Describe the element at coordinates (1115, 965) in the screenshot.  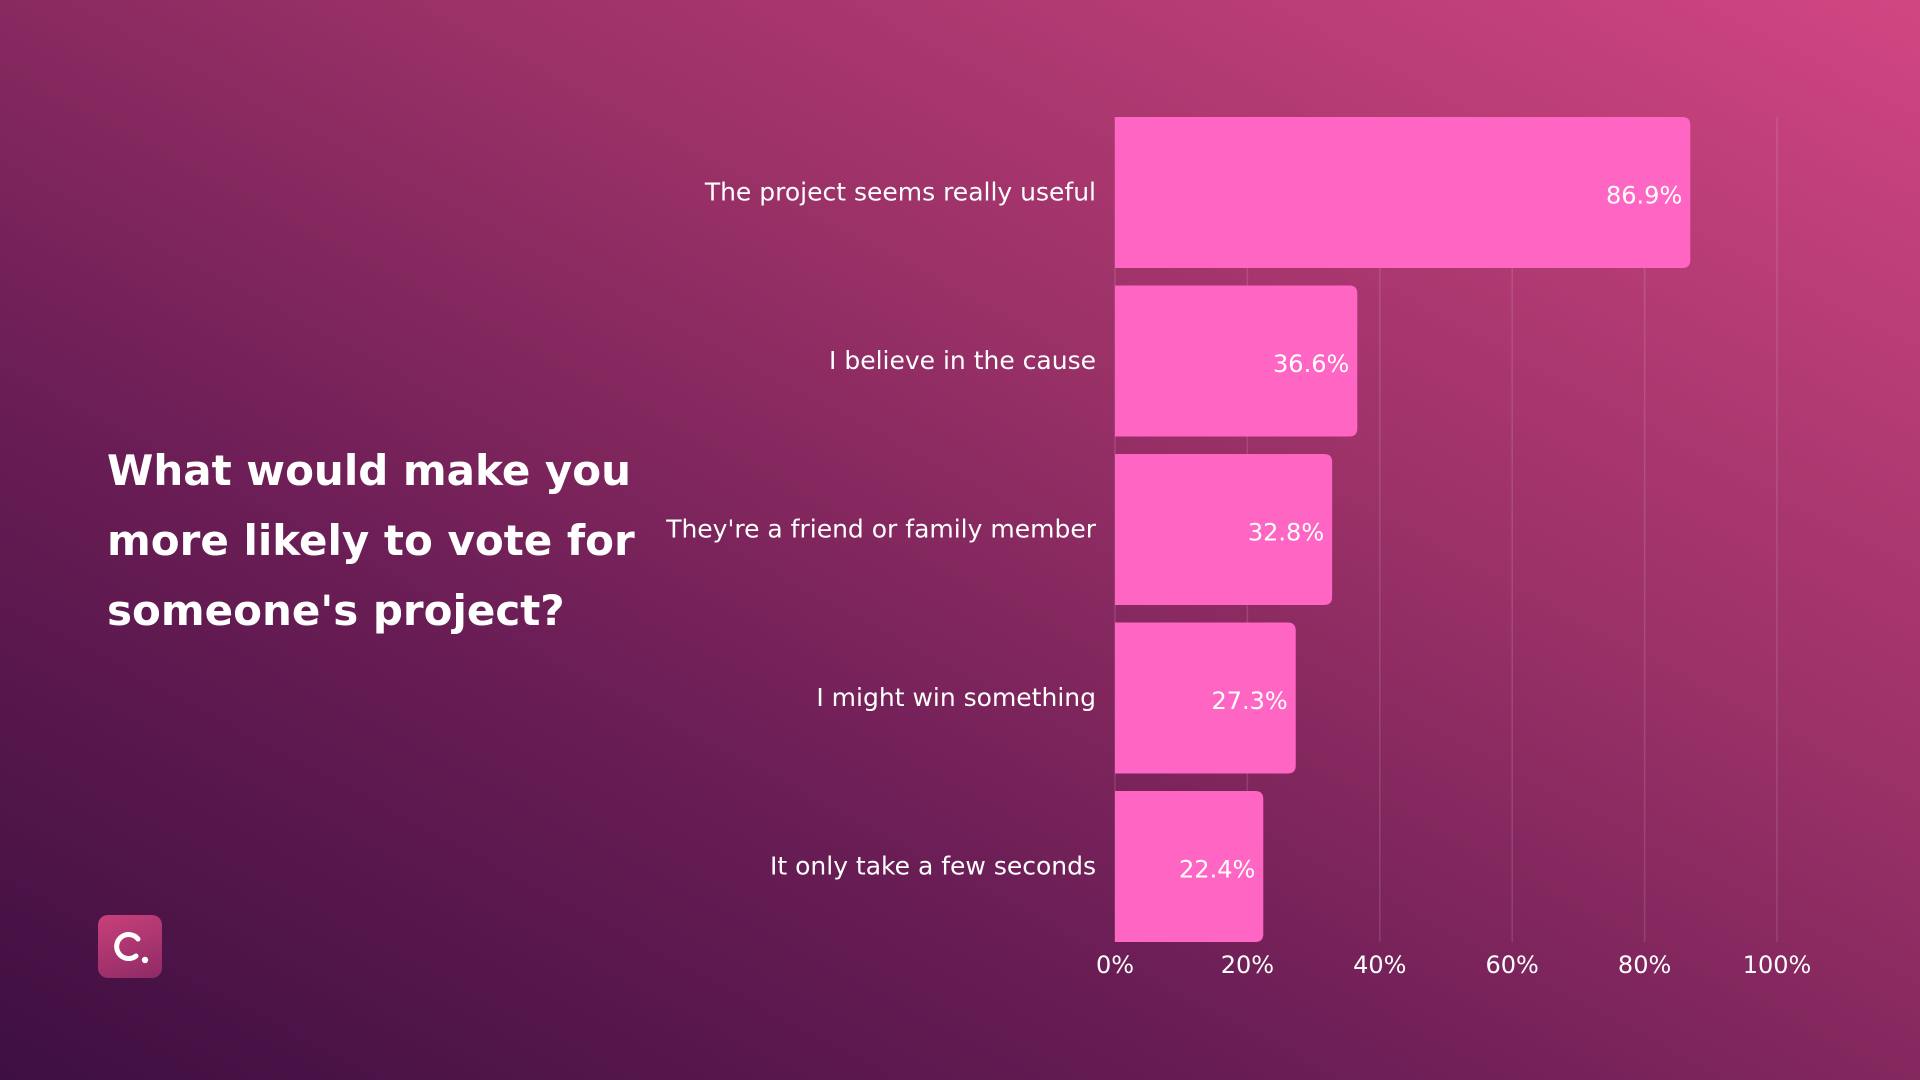
I see `x-tick-label: 0%` at that location.